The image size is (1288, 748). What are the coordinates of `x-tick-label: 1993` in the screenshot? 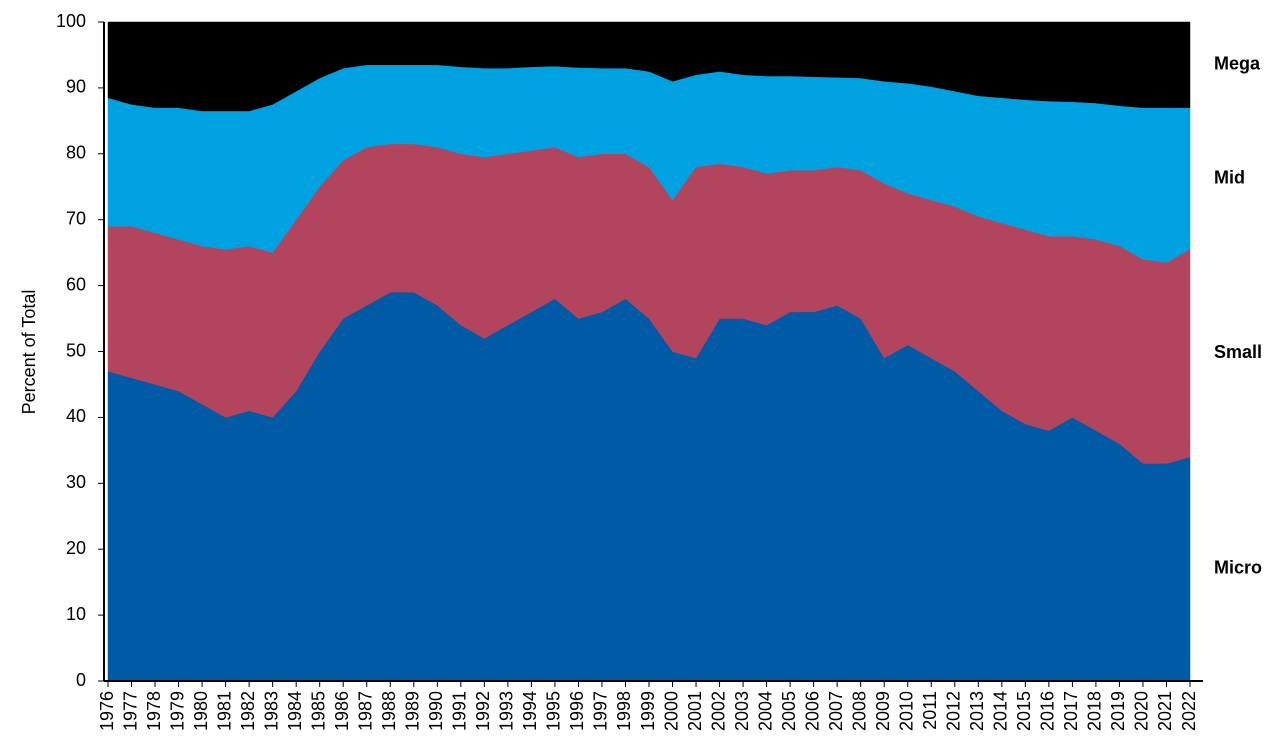 It's located at (507, 711).